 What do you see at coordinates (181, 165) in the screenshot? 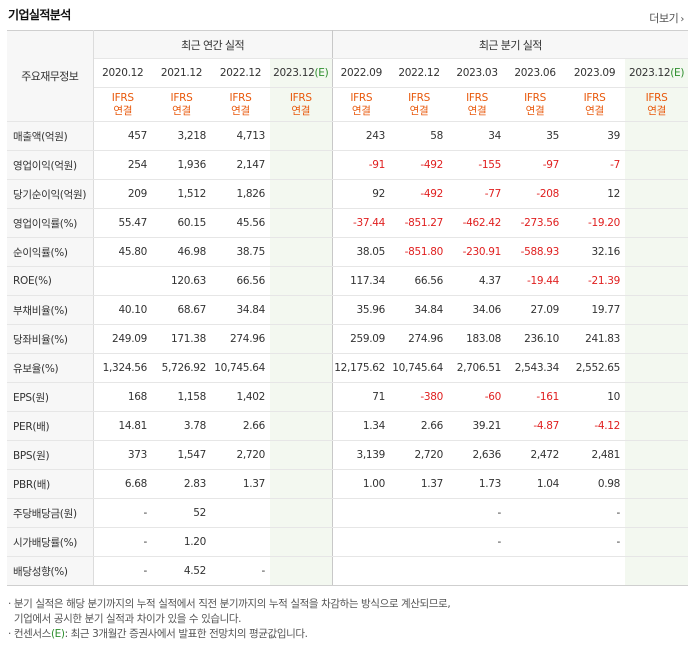
I see `table-cell: 1,936` at bounding box center [181, 165].